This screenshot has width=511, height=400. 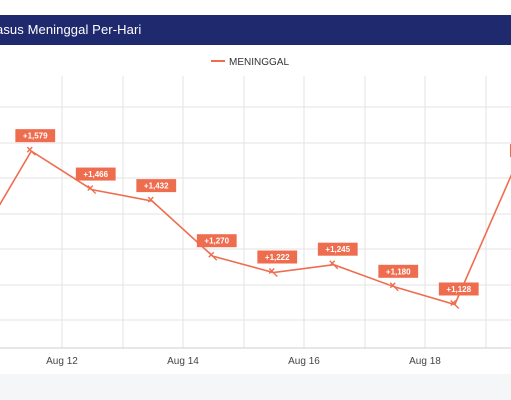 I want to click on data-label: +1,466, so click(x=95, y=174).